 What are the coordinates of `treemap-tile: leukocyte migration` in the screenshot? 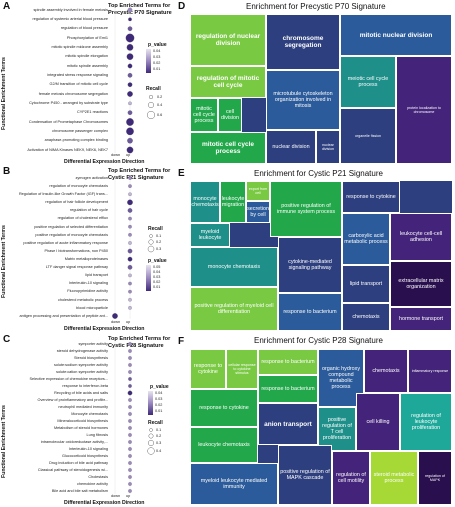 It's located at (233, 202).